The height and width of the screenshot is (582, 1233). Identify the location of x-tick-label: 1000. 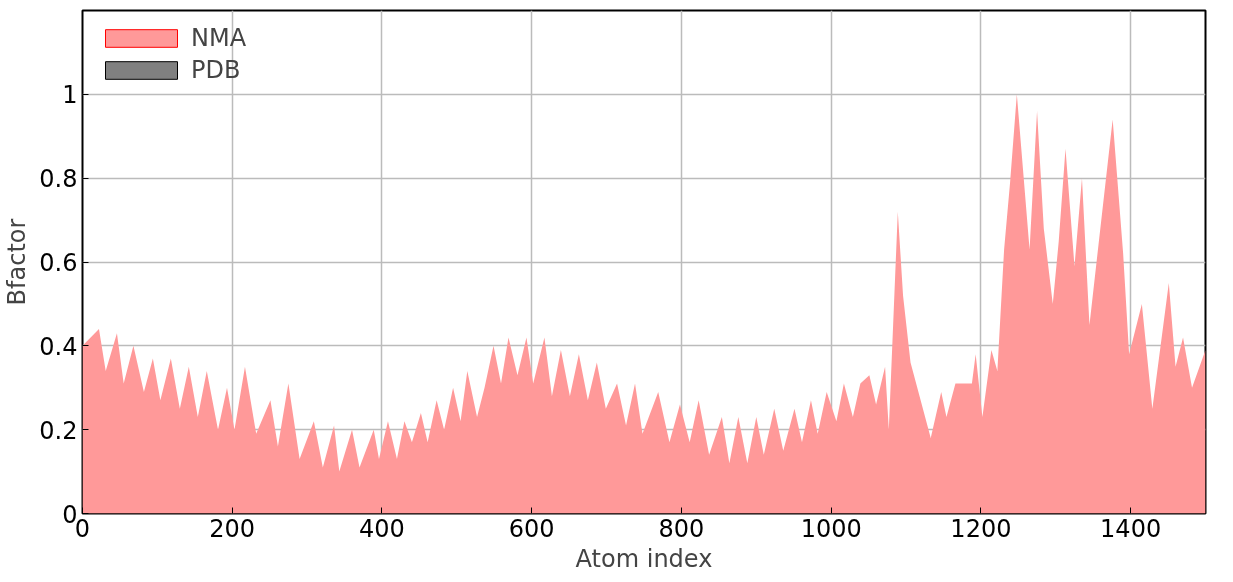
(831, 528).